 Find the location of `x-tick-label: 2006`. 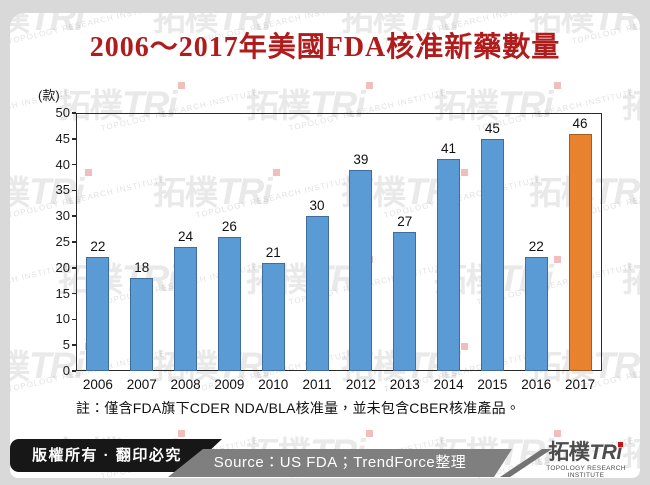

x-tick-label: 2006 is located at coordinates (97, 384).